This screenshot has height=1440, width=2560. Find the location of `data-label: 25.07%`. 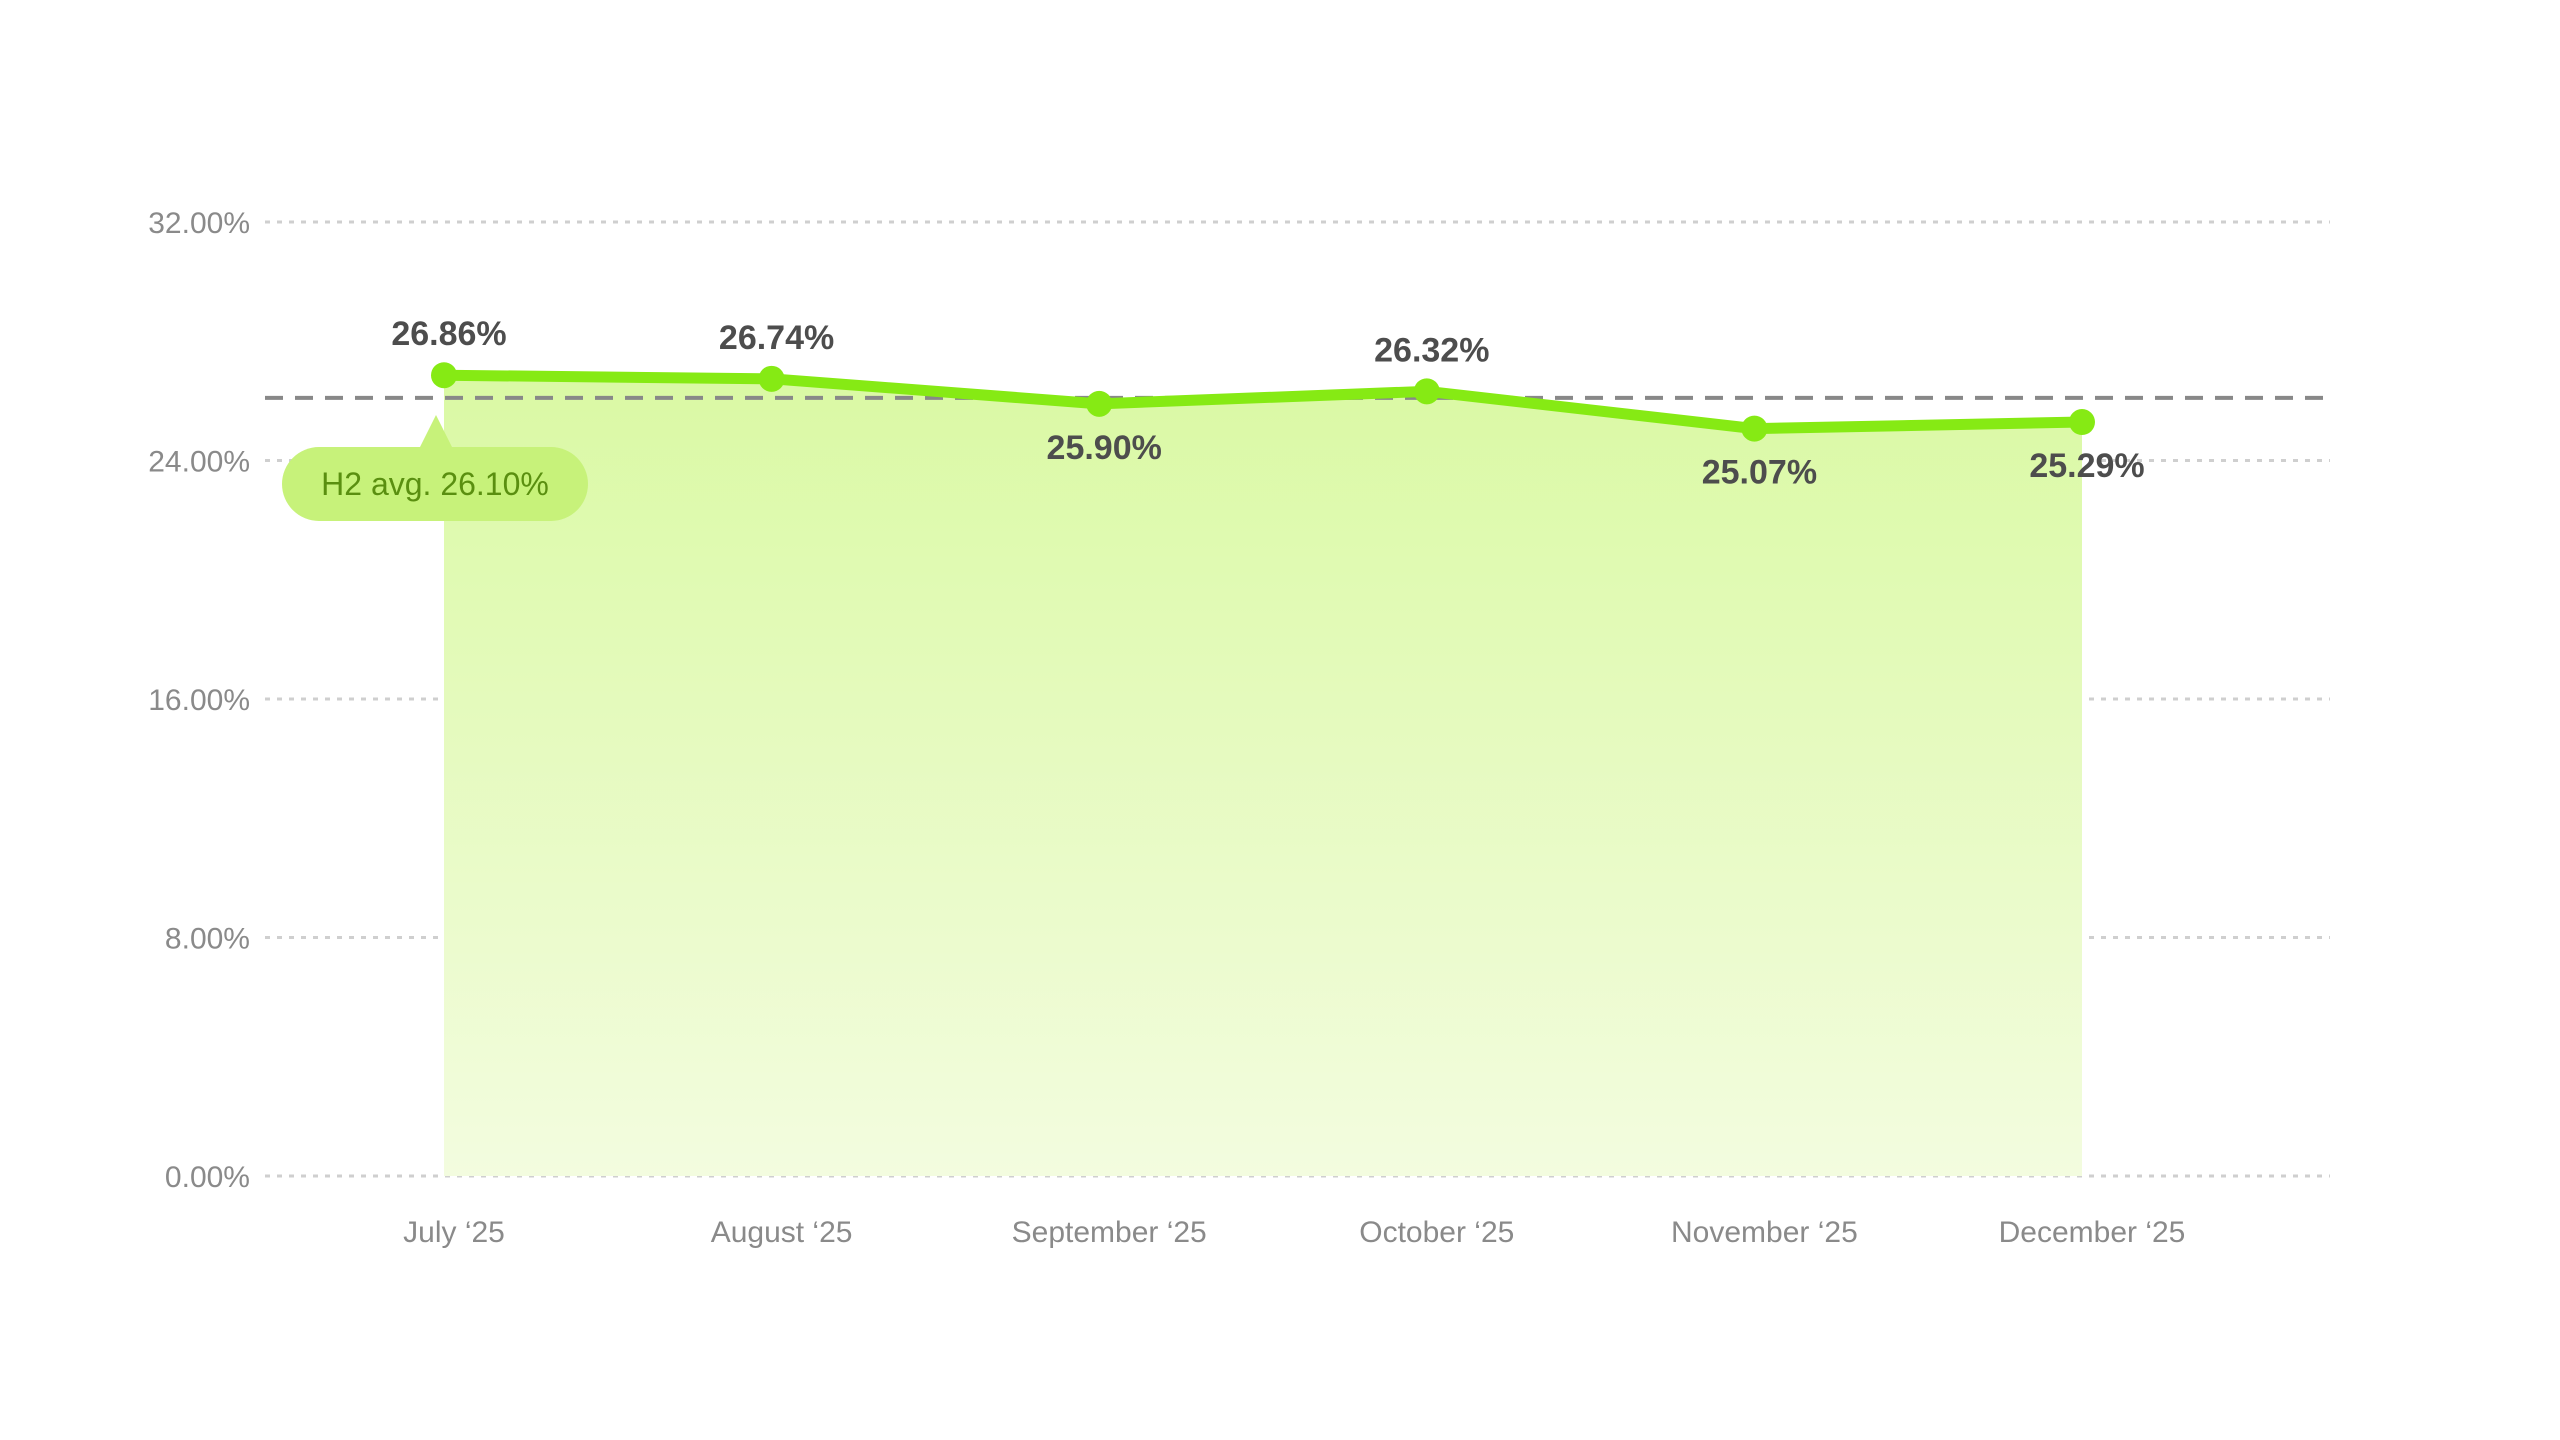

data-label: 25.07% is located at coordinates (1759, 473).